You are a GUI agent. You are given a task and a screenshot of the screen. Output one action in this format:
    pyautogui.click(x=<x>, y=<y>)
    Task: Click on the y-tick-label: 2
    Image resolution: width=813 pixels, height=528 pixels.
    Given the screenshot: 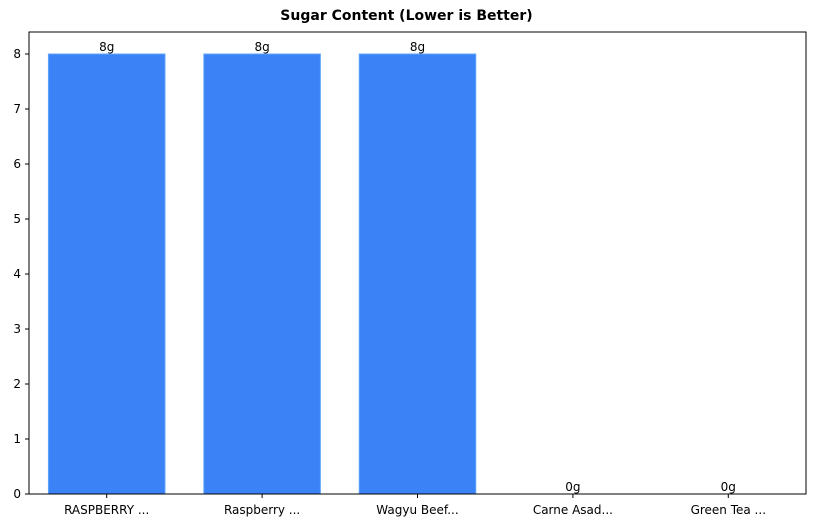 What is the action you would take?
    pyautogui.click(x=17, y=384)
    